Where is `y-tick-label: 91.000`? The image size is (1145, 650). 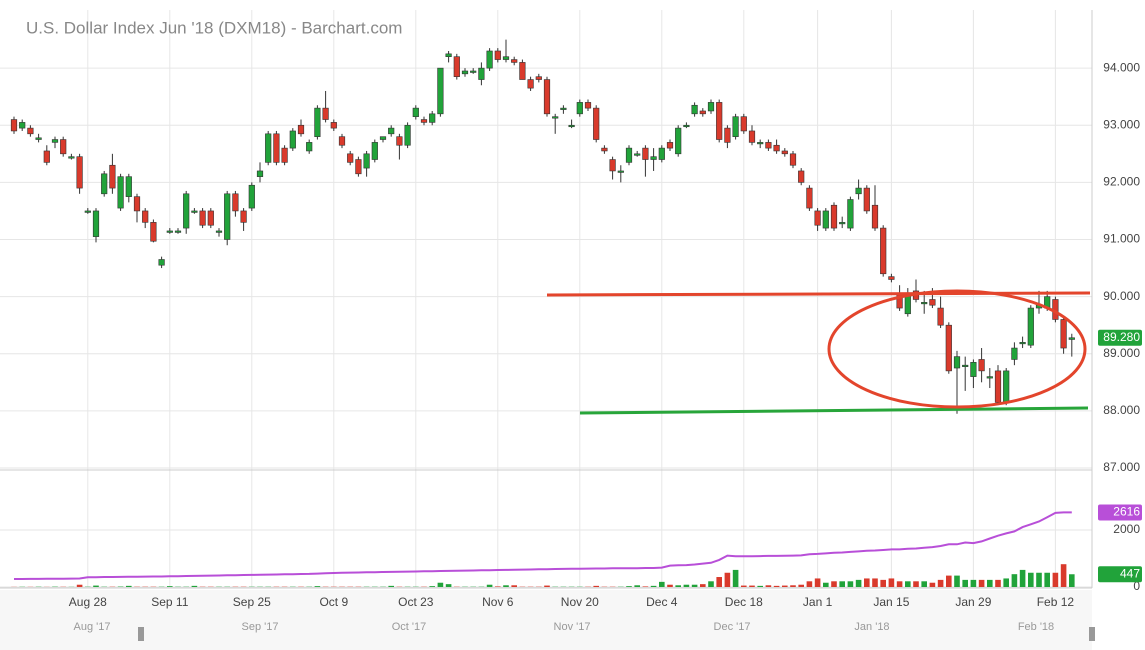
y-tick-label: 91.000 is located at coordinates (1121, 239).